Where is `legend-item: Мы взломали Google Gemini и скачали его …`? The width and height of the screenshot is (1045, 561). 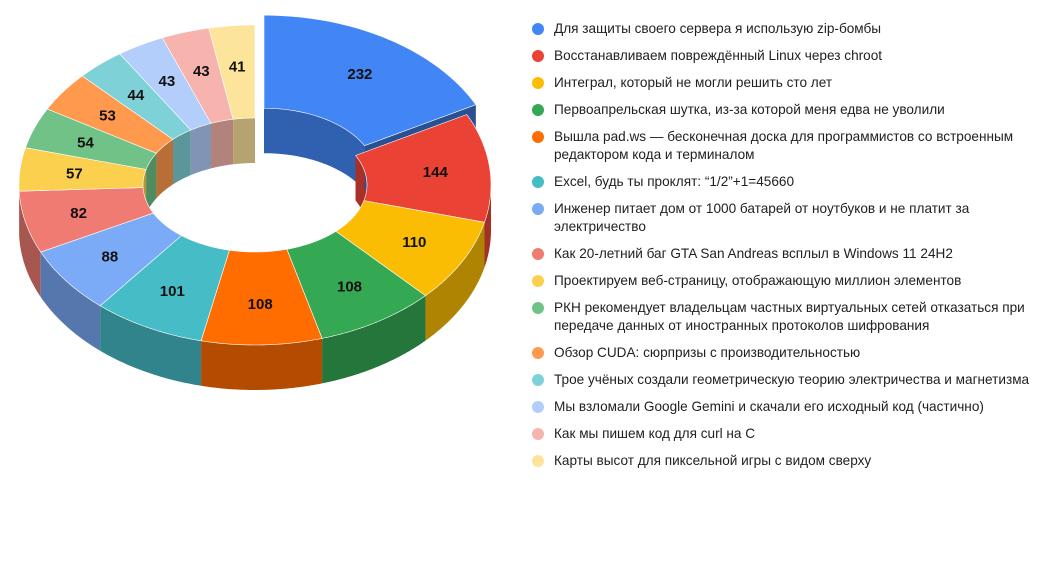
legend-item: Мы взломали Google Gemini и скачали его … is located at coordinates (782, 407).